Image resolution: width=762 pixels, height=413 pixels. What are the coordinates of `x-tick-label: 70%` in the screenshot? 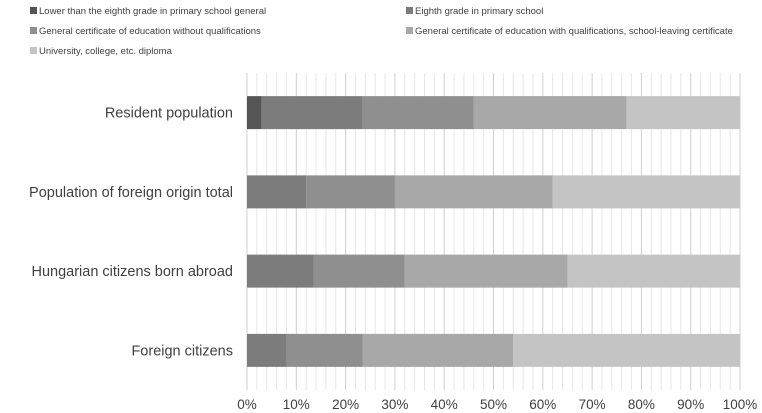 It's located at (592, 404).